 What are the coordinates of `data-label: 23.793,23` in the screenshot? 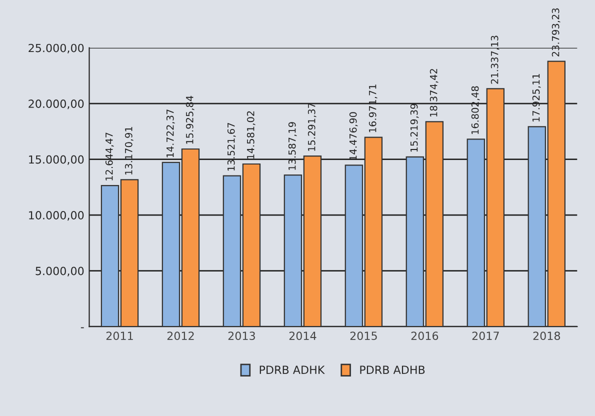 It's located at (556, 32).